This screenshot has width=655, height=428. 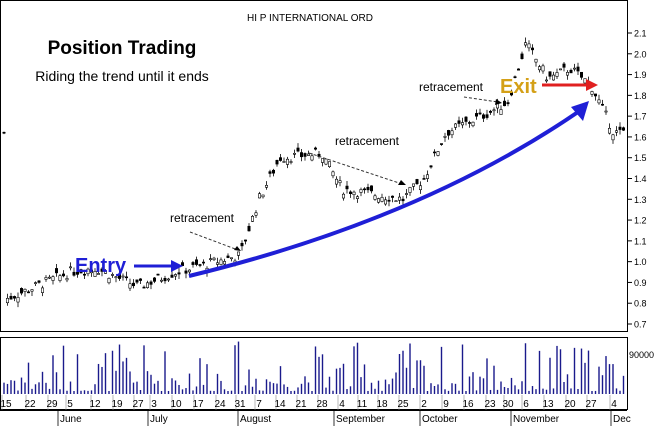 What do you see at coordinates (310, 18) in the screenshot?
I see `chart-title: HI P INTERNATIONAL ORD` at bounding box center [310, 18].